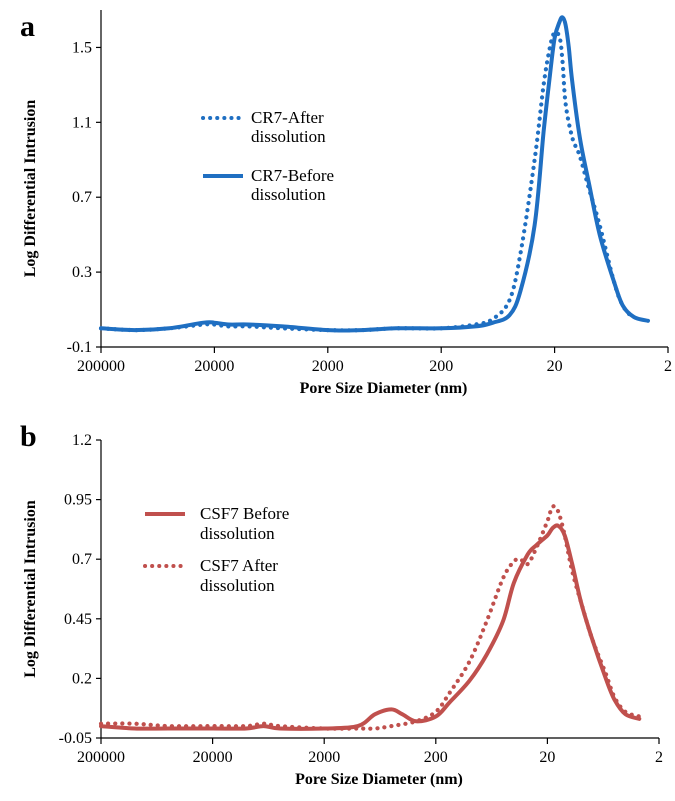 The image size is (675, 801). I want to click on legend-label-2: CR7-Before dissolution, so click(292, 185).